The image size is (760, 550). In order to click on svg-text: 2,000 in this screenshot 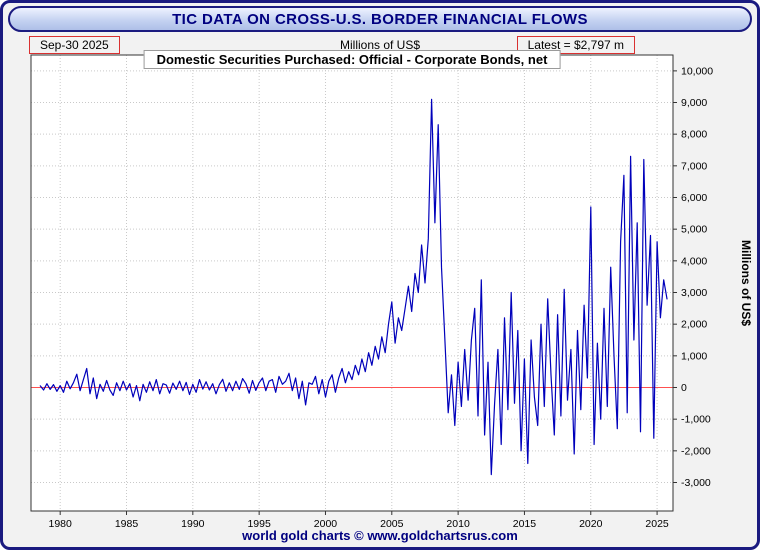, I will do `click(694, 325)`.